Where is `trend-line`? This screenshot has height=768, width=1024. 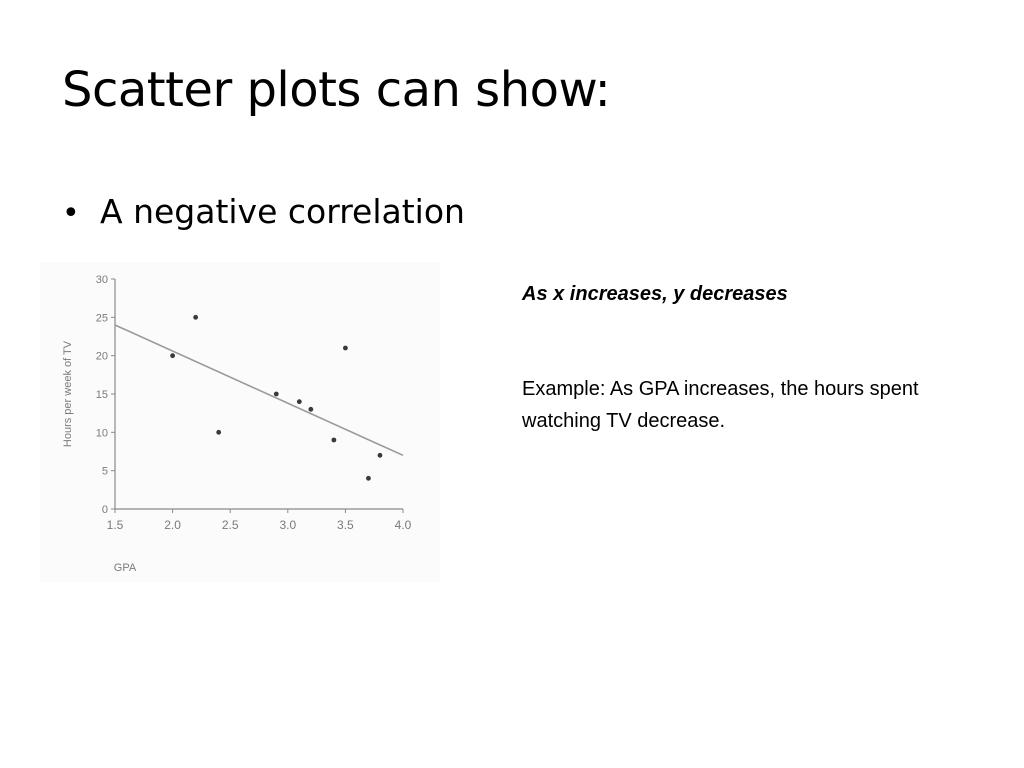 trend-line is located at coordinates (259, 390).